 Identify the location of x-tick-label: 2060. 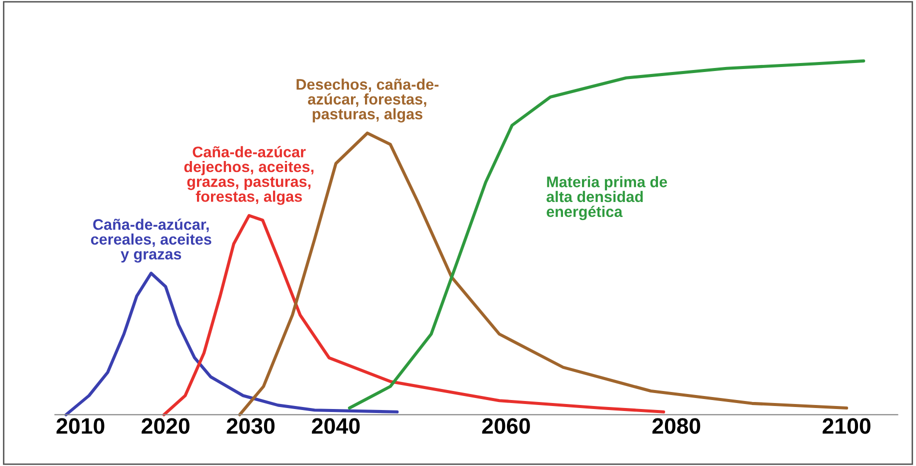
(506, 426).